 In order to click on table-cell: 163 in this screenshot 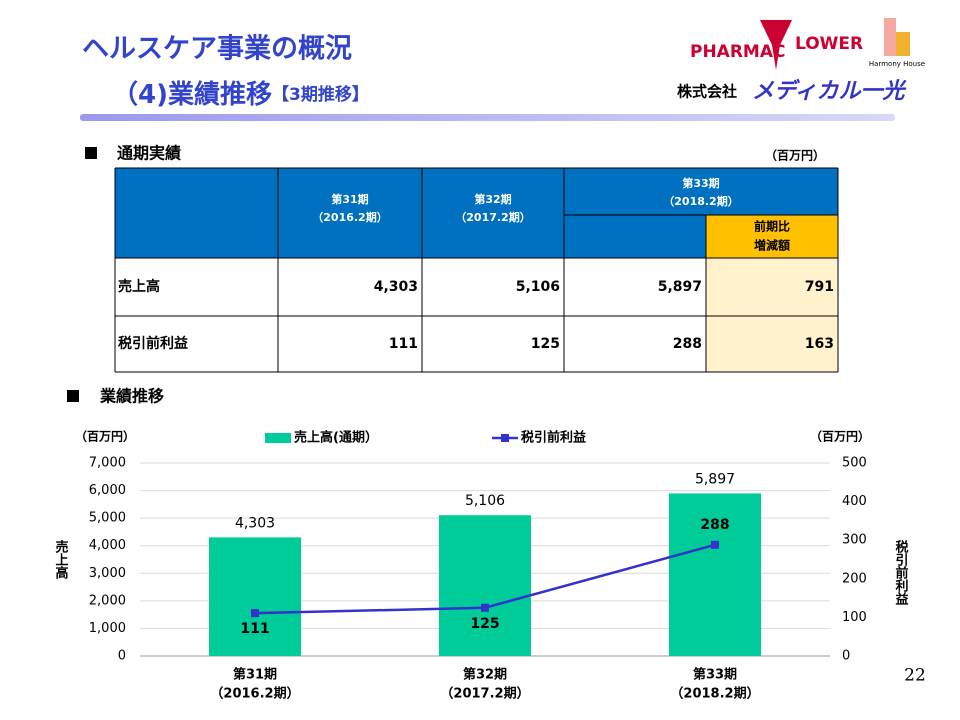, I will do `click(819, 344)`.